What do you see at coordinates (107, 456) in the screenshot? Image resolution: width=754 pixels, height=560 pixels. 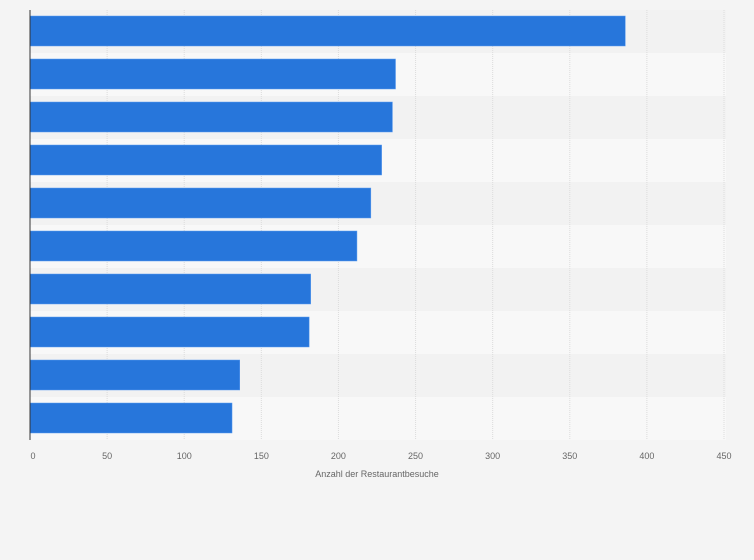 I see `x-tick-label: 50` at bounding box center [107, 456].